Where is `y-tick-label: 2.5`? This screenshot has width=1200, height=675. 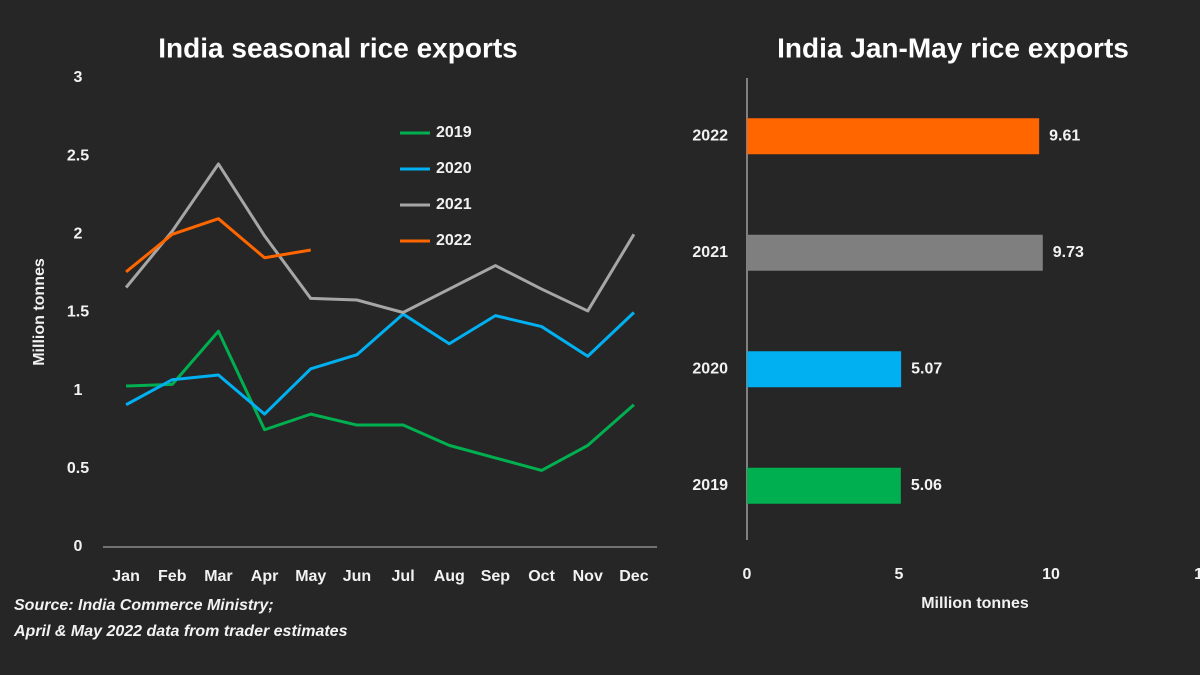 y-tick-label: 2.5 is located at coordinates (78, 155).